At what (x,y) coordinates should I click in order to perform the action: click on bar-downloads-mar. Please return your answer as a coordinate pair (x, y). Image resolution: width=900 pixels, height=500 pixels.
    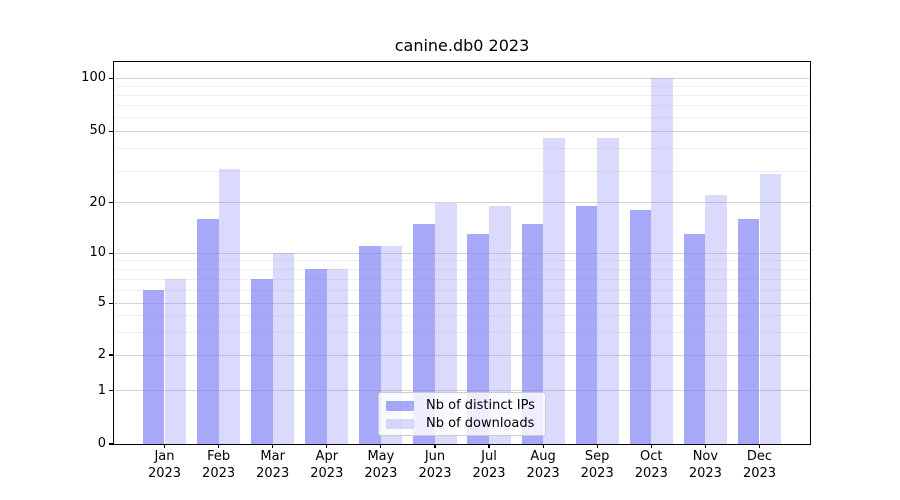
    Looking at the image, I should click on (283, 348).